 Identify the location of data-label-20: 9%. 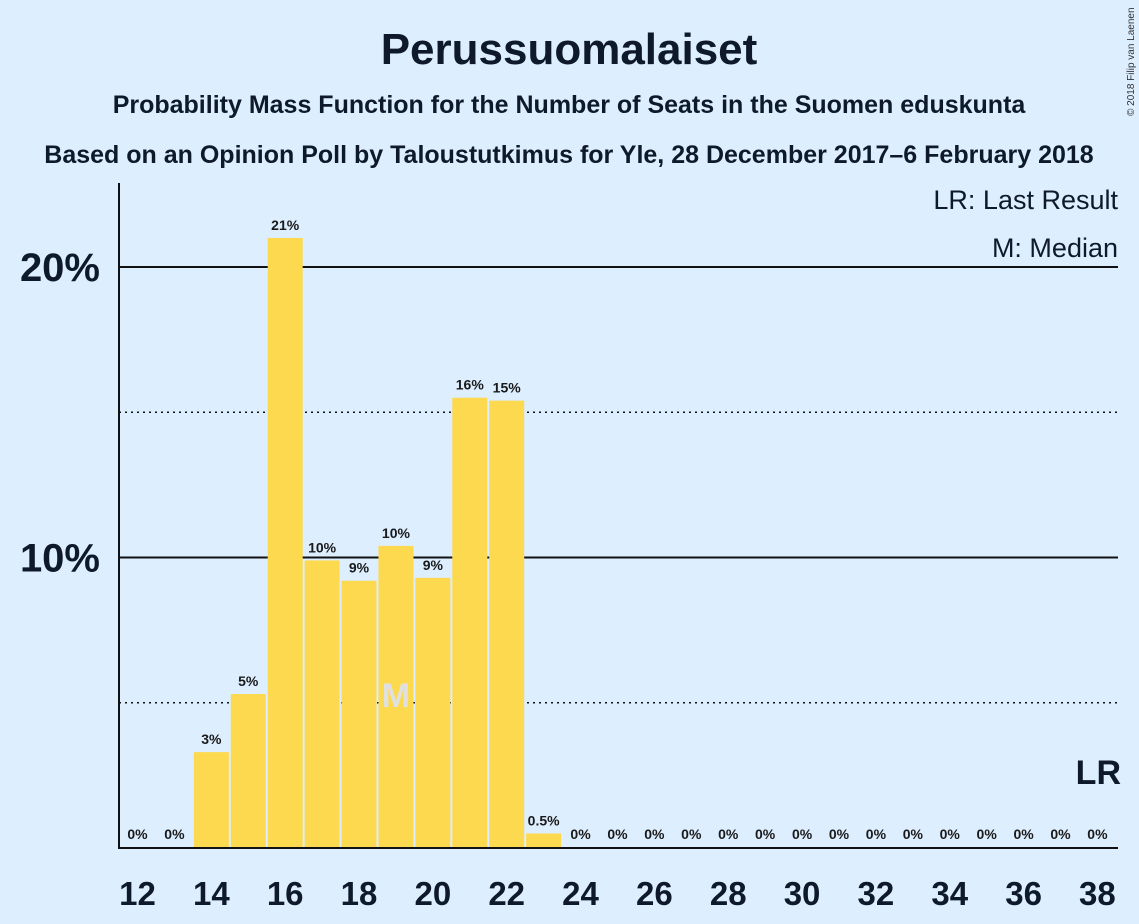
(433, 565).